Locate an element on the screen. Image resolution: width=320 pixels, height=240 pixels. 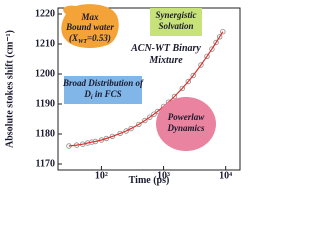
annotation: Powerlaw is located at coordinates (186, 117).